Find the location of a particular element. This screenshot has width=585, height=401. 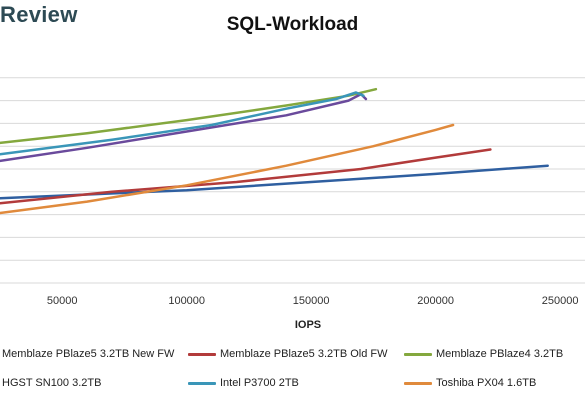

legend-item: Memblaze PBlaze5 3.2TB New FW is located at coordinates (88, 354).